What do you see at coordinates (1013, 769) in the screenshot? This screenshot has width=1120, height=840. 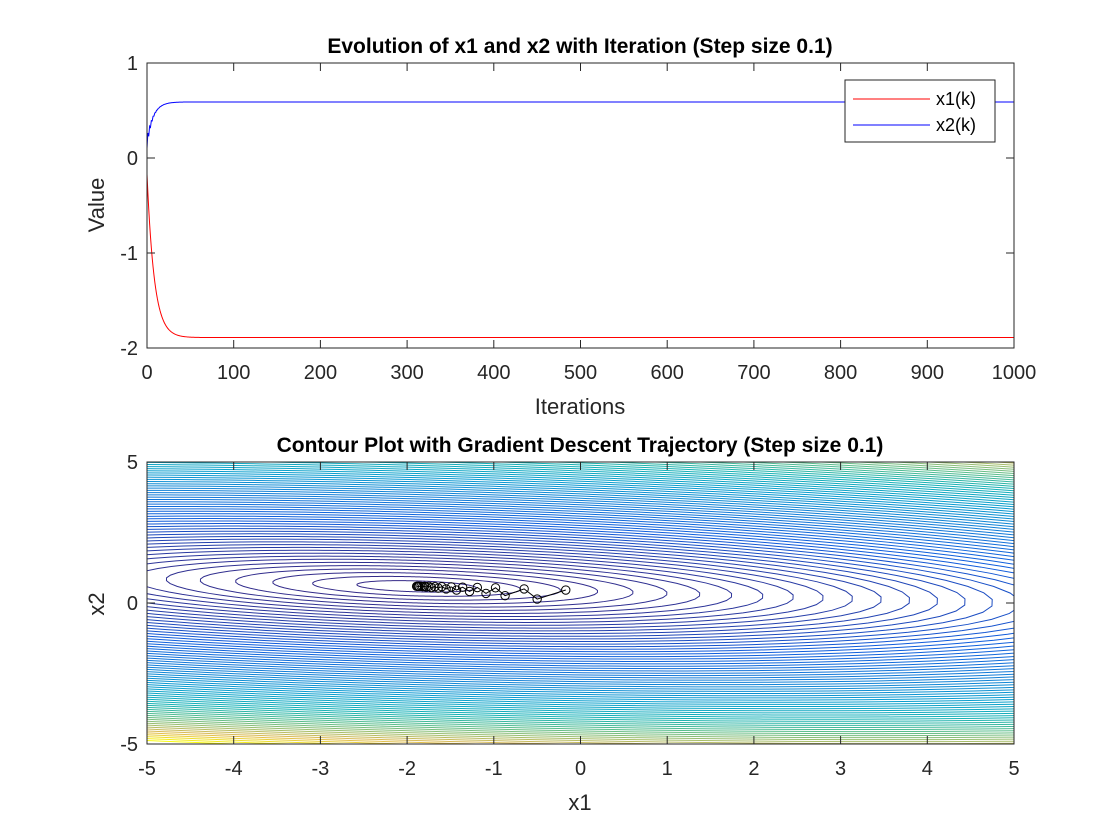 I see `x-tick-label: 5` at bounding box center [1013, 769].